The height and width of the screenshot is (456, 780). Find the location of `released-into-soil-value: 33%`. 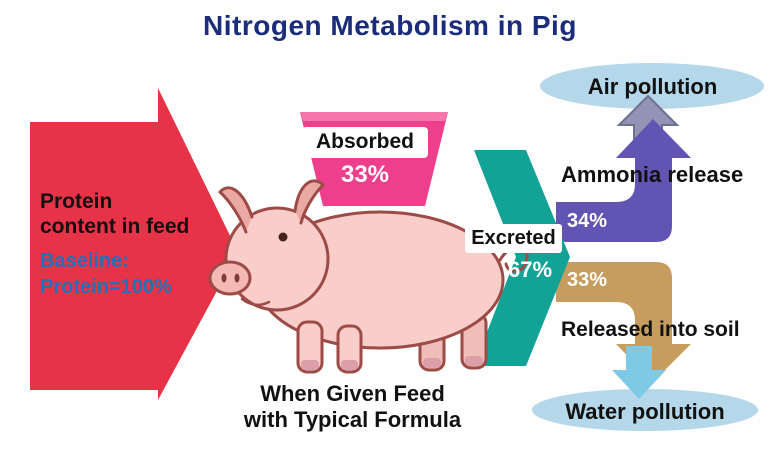

released-into-soil-value: 33% is located at coordinates (587, 280).